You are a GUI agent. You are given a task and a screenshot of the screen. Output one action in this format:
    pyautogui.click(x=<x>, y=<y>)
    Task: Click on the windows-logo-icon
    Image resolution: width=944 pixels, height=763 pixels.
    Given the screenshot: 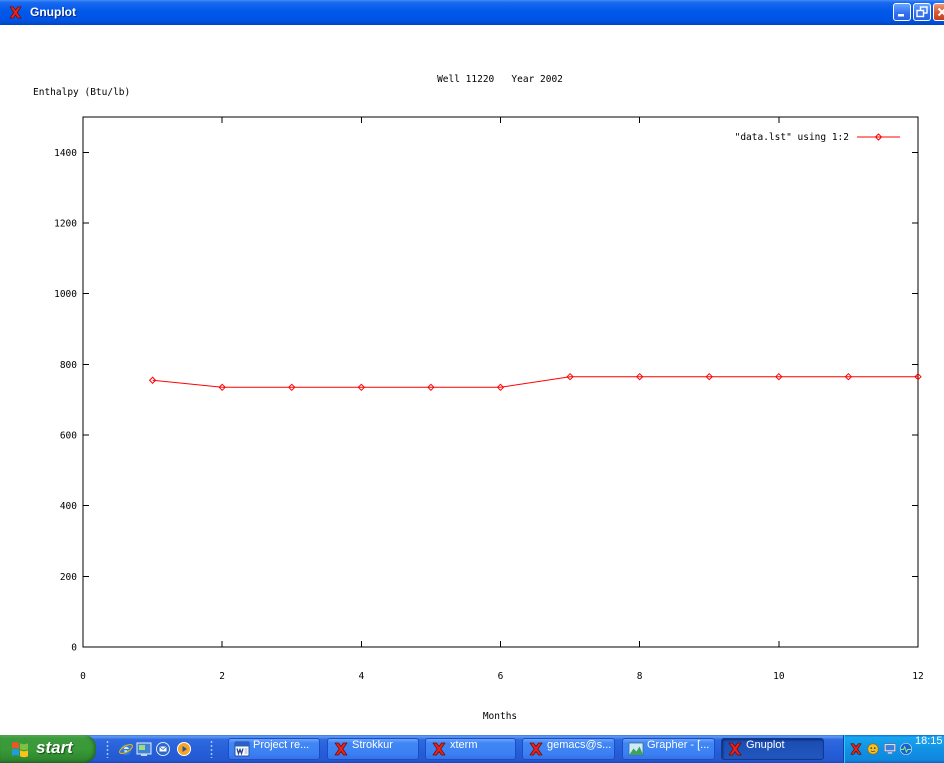 What is the action you would take?
    pyautogui.click(x=20, y=749)
    